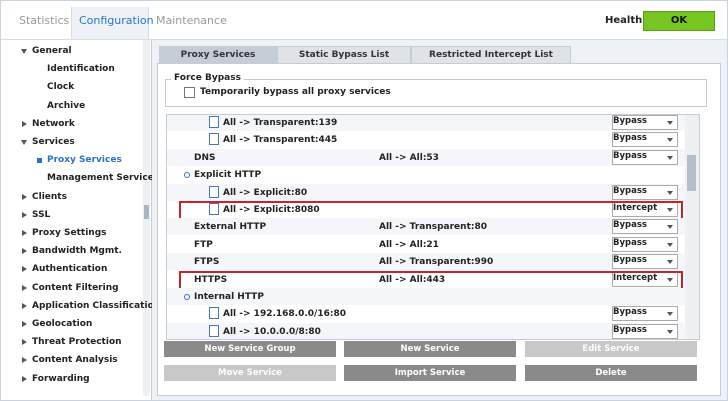  What do you see at coordinates (344, 55) in the screenshot?
I see `tab: Static Bypass List` at bounding box center [344, 55].